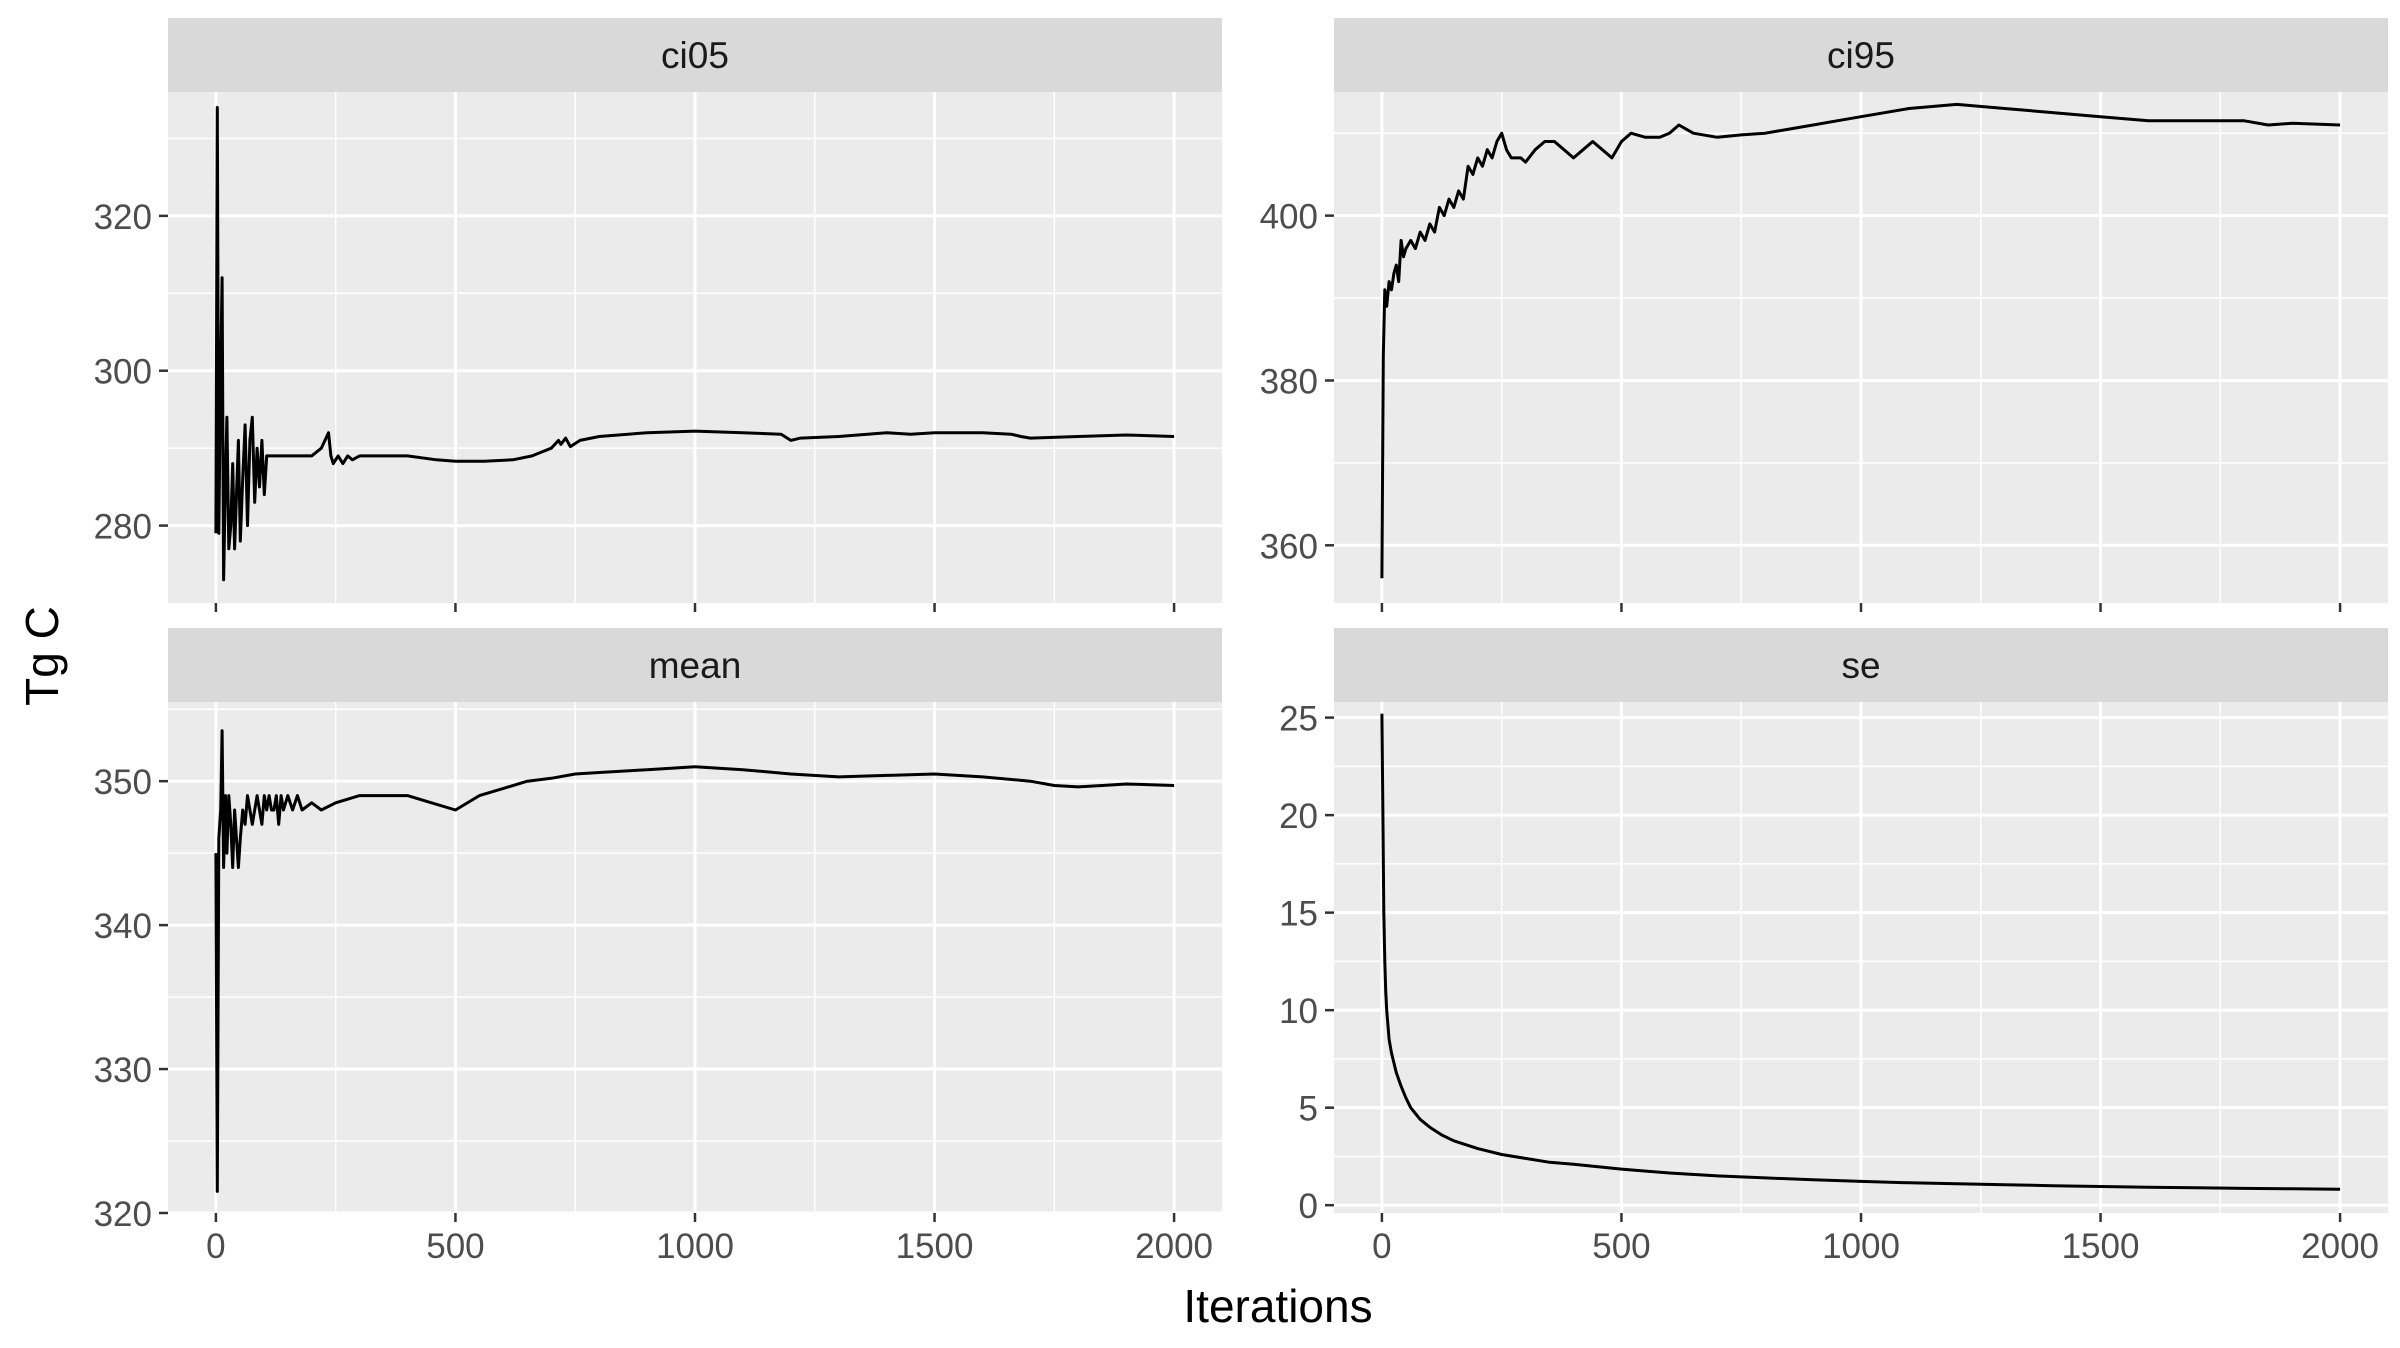 The width and height of the screenshot is (2400, 1348). What do you see at coordinates (1298, 1011) in the screenshot?
I see `y-tick-label: 10` at bounding box center [1298, 1011].